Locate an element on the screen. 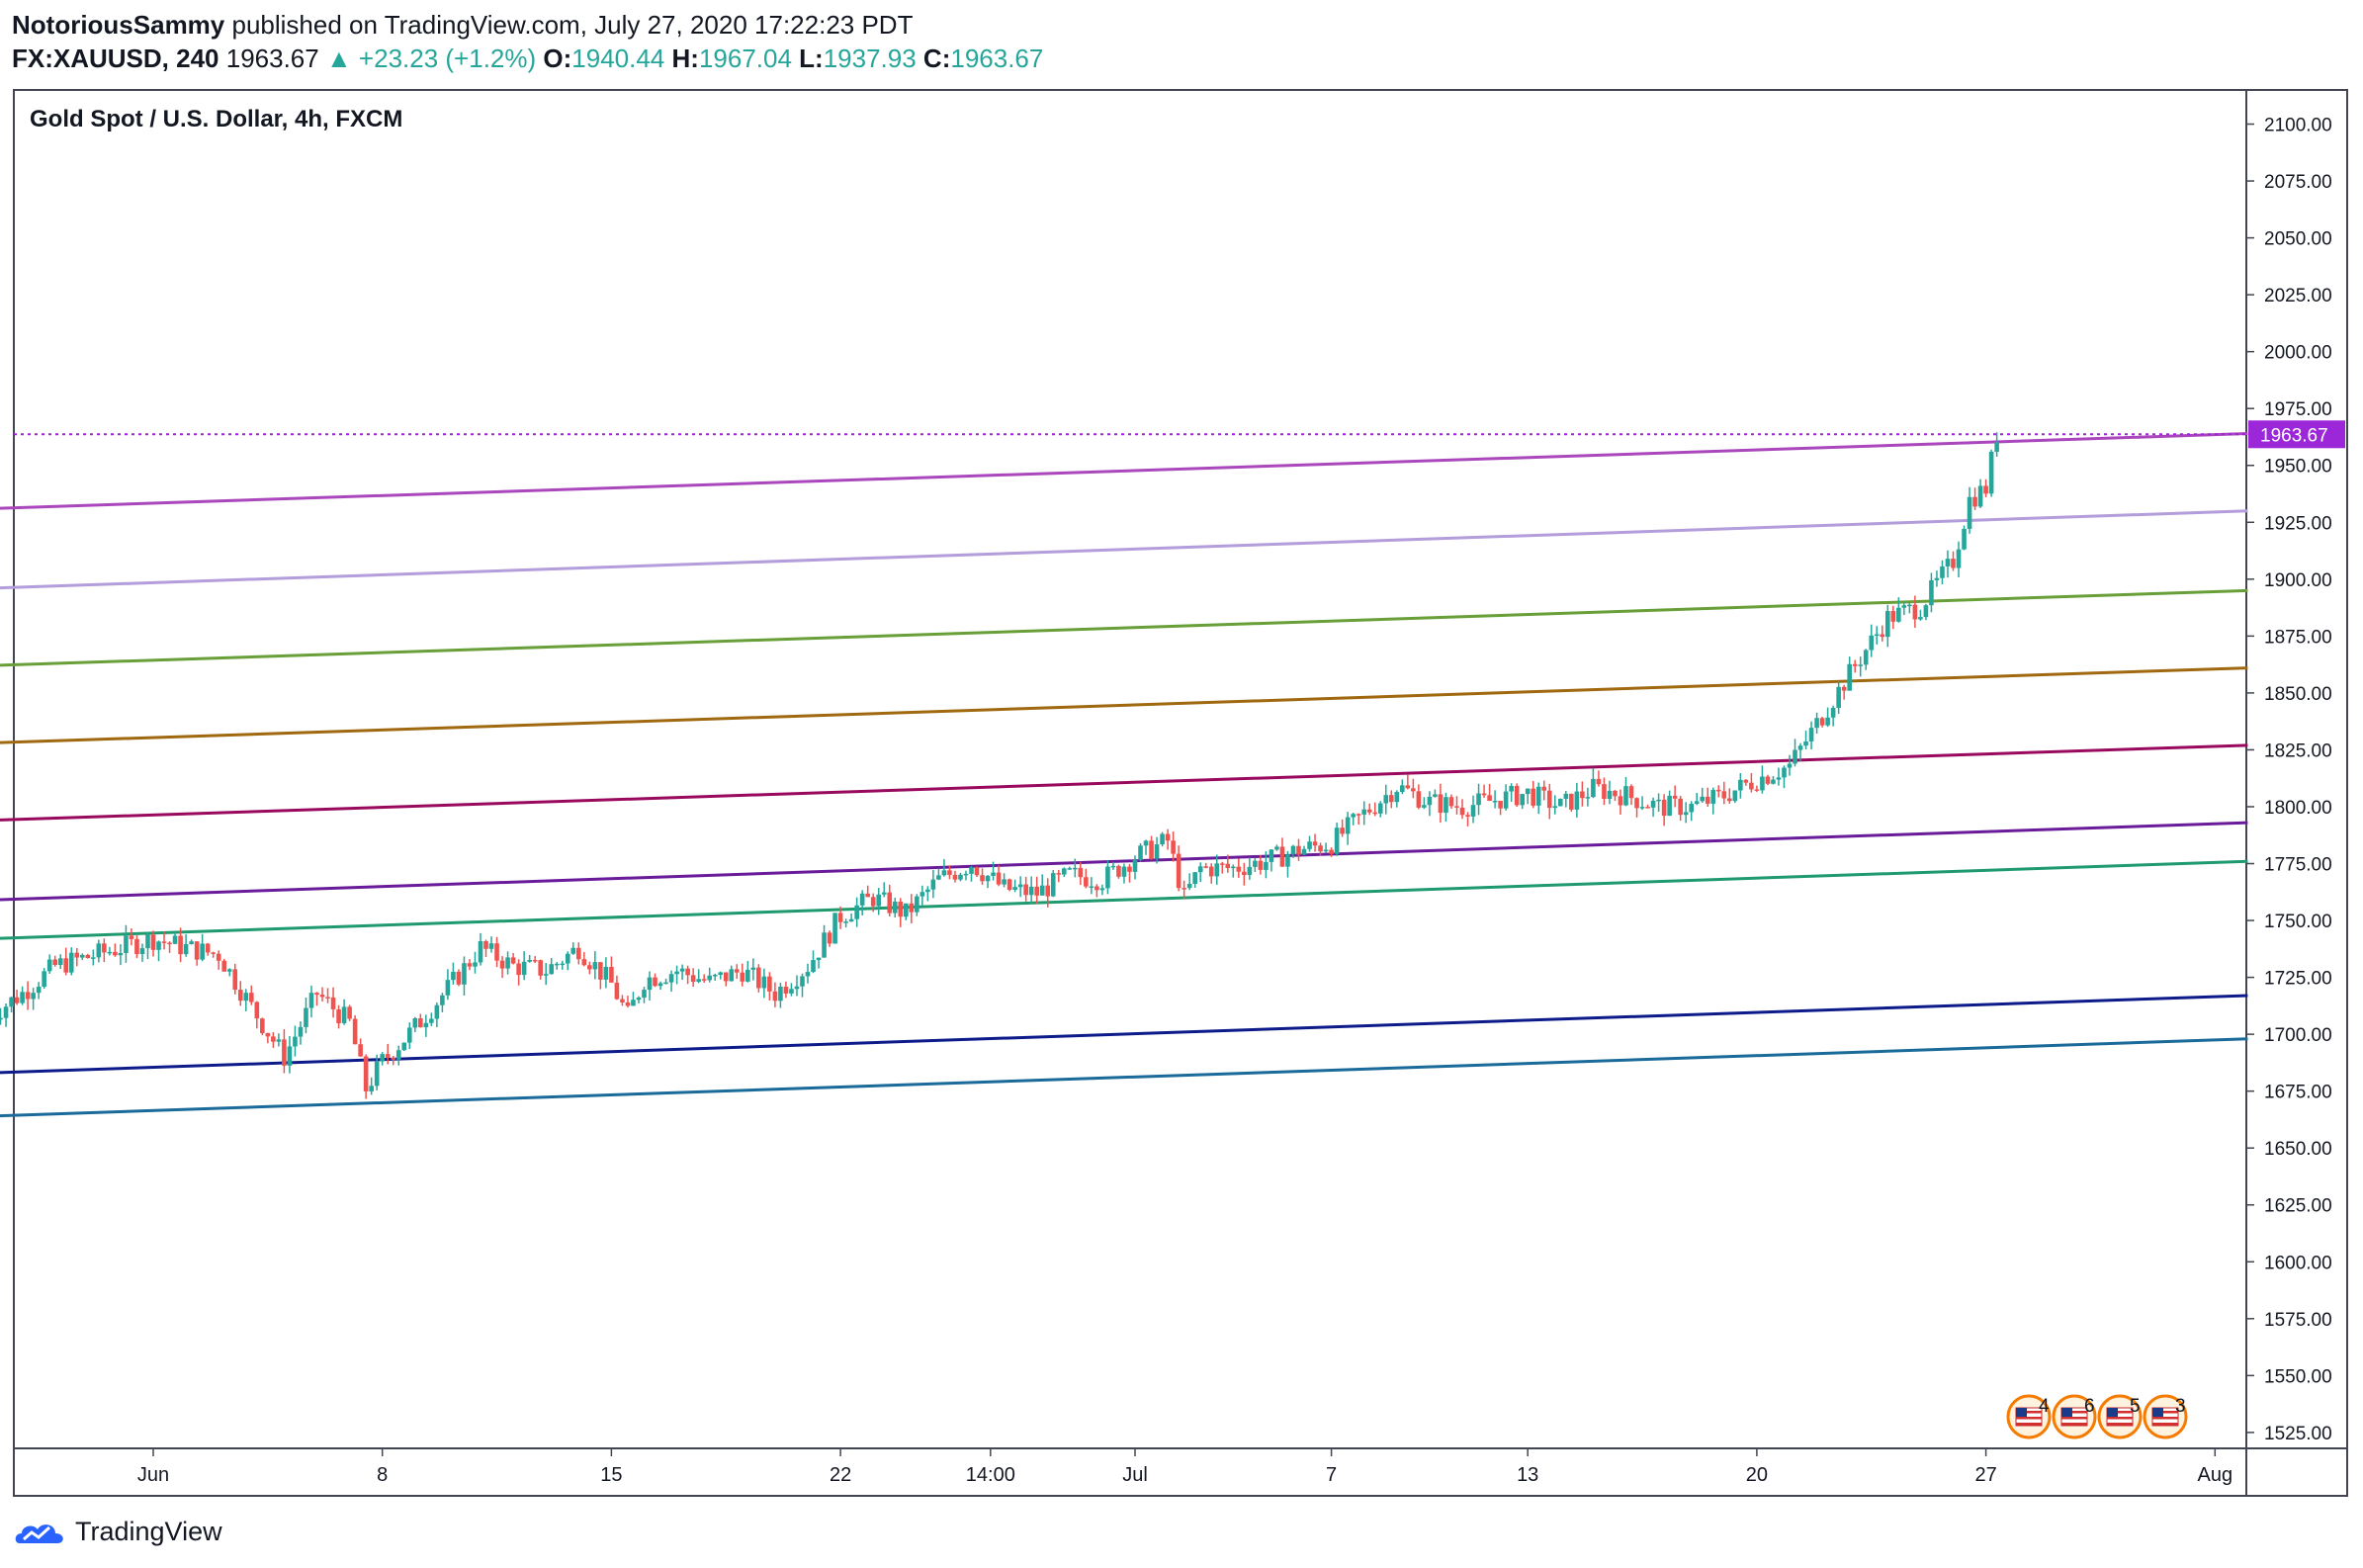 This screenshot has width=2363, height=1568. time-axis: Jun 8 15 22 14:00 Jul 7 13 20 27 Aug is located at coordinates (1184, 1467).